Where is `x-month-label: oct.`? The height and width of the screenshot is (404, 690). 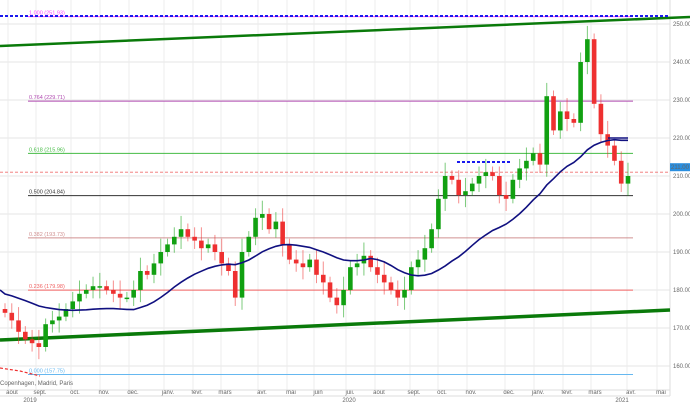
x-month-label: oct. is located at coordinates (75, 393).